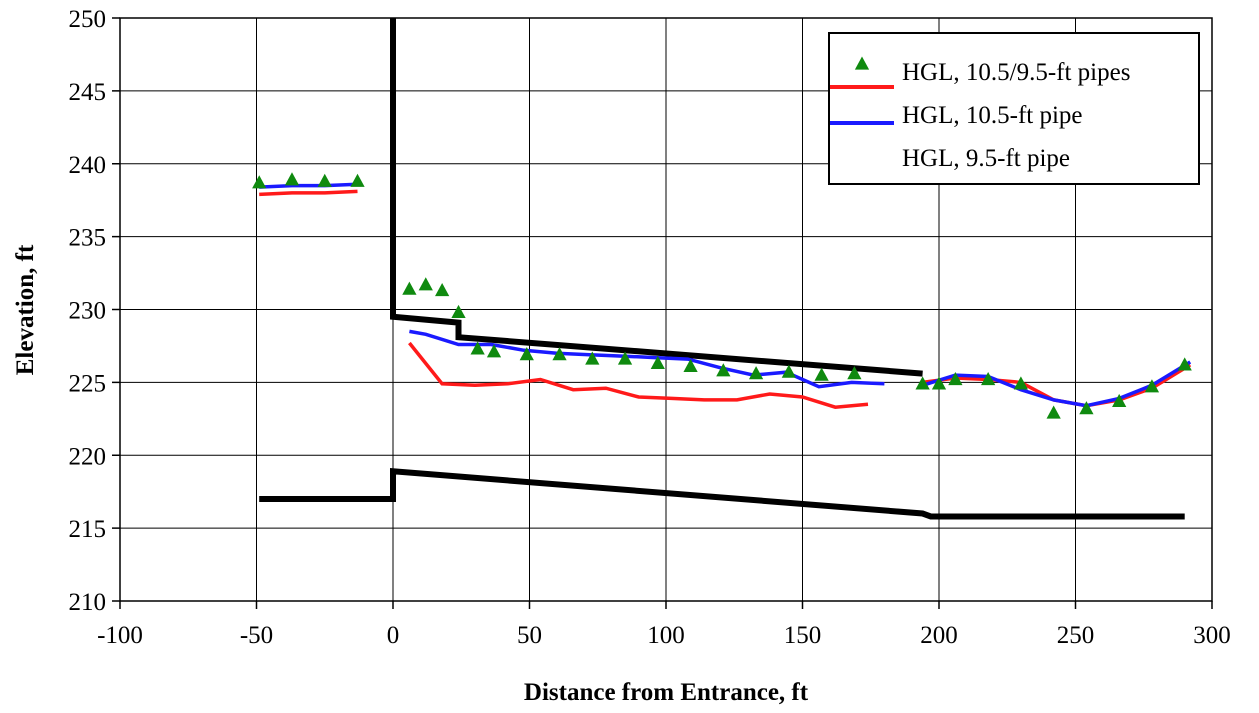  I want to click on y-tick-label: 250, so click(88, 19).